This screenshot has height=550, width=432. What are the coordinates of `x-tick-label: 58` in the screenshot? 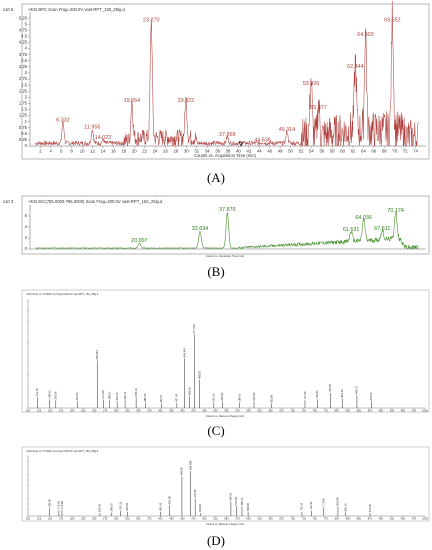 It's located at (332, 151).